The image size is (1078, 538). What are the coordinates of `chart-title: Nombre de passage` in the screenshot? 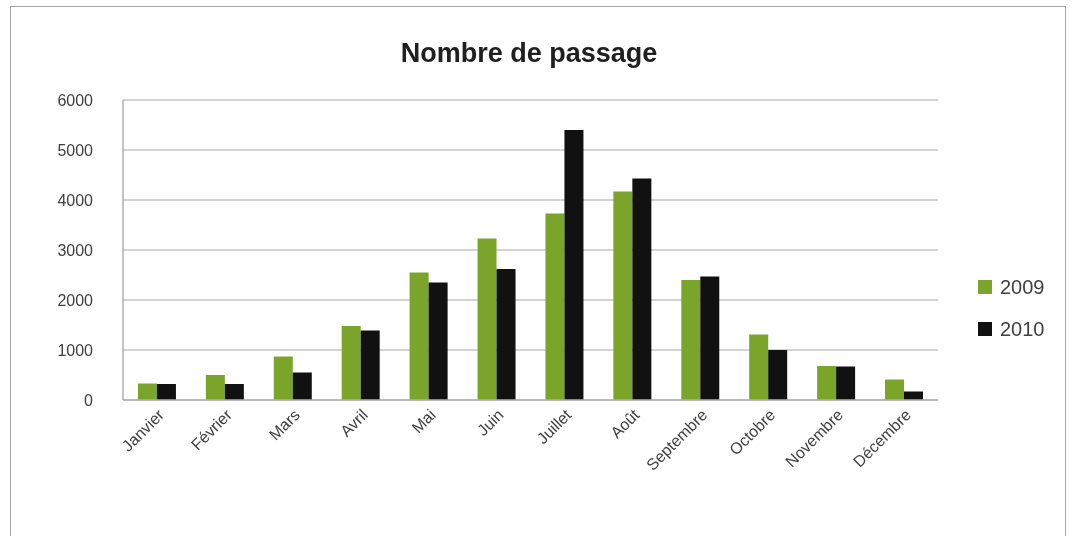 It's located at (529, 53).